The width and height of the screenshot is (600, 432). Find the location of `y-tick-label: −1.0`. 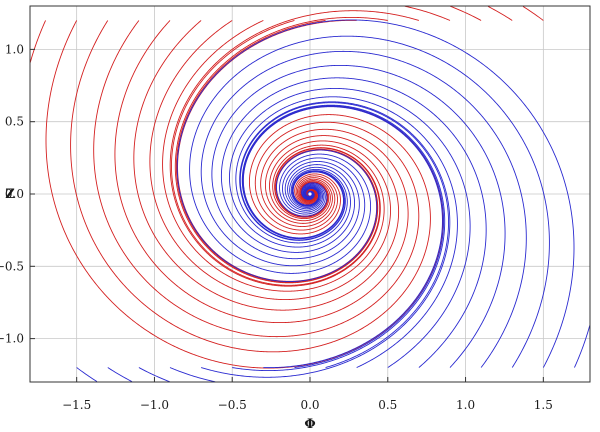

y-tick-label: −1.0 is located at coordinates (12, 339).